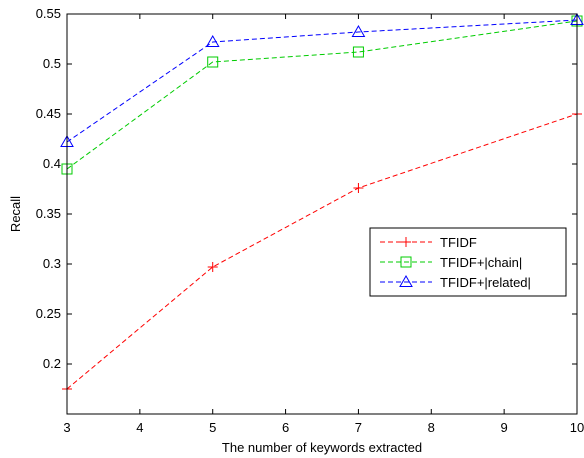 The width and height of the screenshot is (584, 458). Describe the element at coordinates (458, 242) in the screenshot. I see `legend-label: TFIDF` at that location.